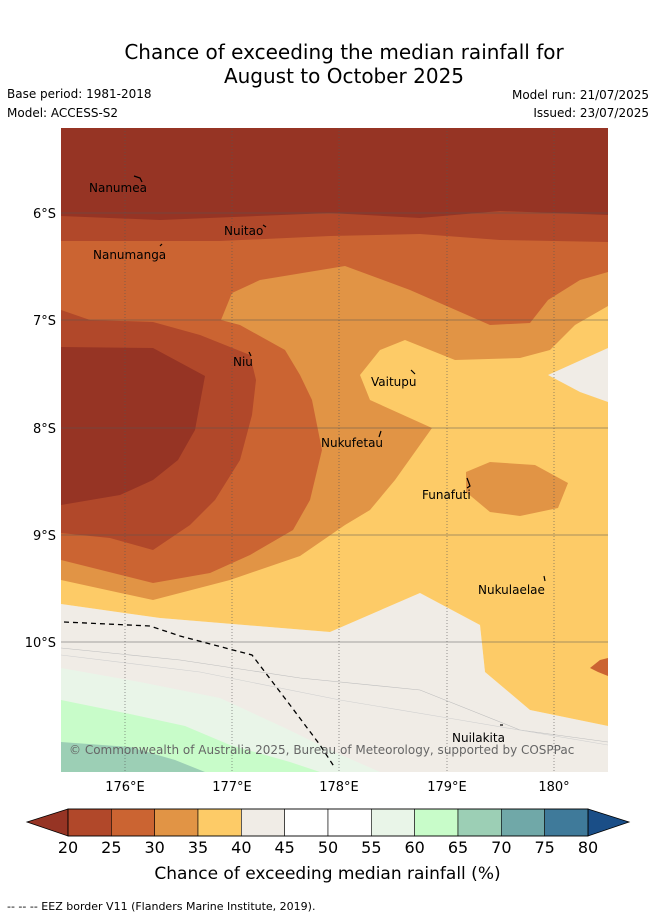 This screenshot has width=655, height=919. I want to click on lon-label-177e: 177°E, so click(232, 787).